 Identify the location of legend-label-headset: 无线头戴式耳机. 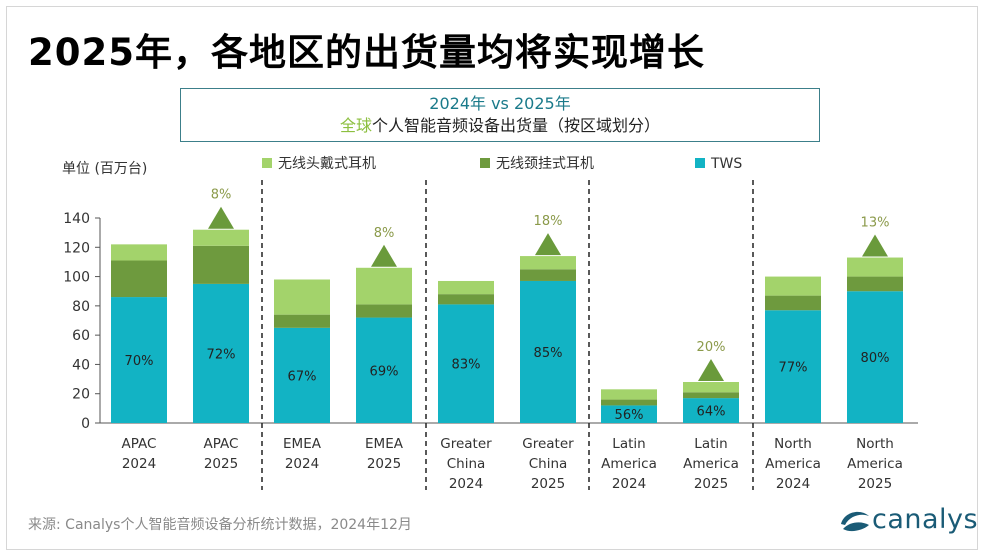
(327, 164).